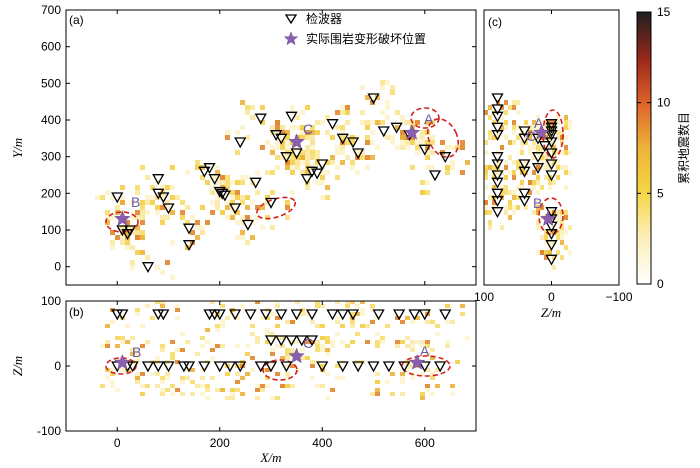 The image size is (700, 468). I want to click on x-tick-label: 400, so click(322, 443).